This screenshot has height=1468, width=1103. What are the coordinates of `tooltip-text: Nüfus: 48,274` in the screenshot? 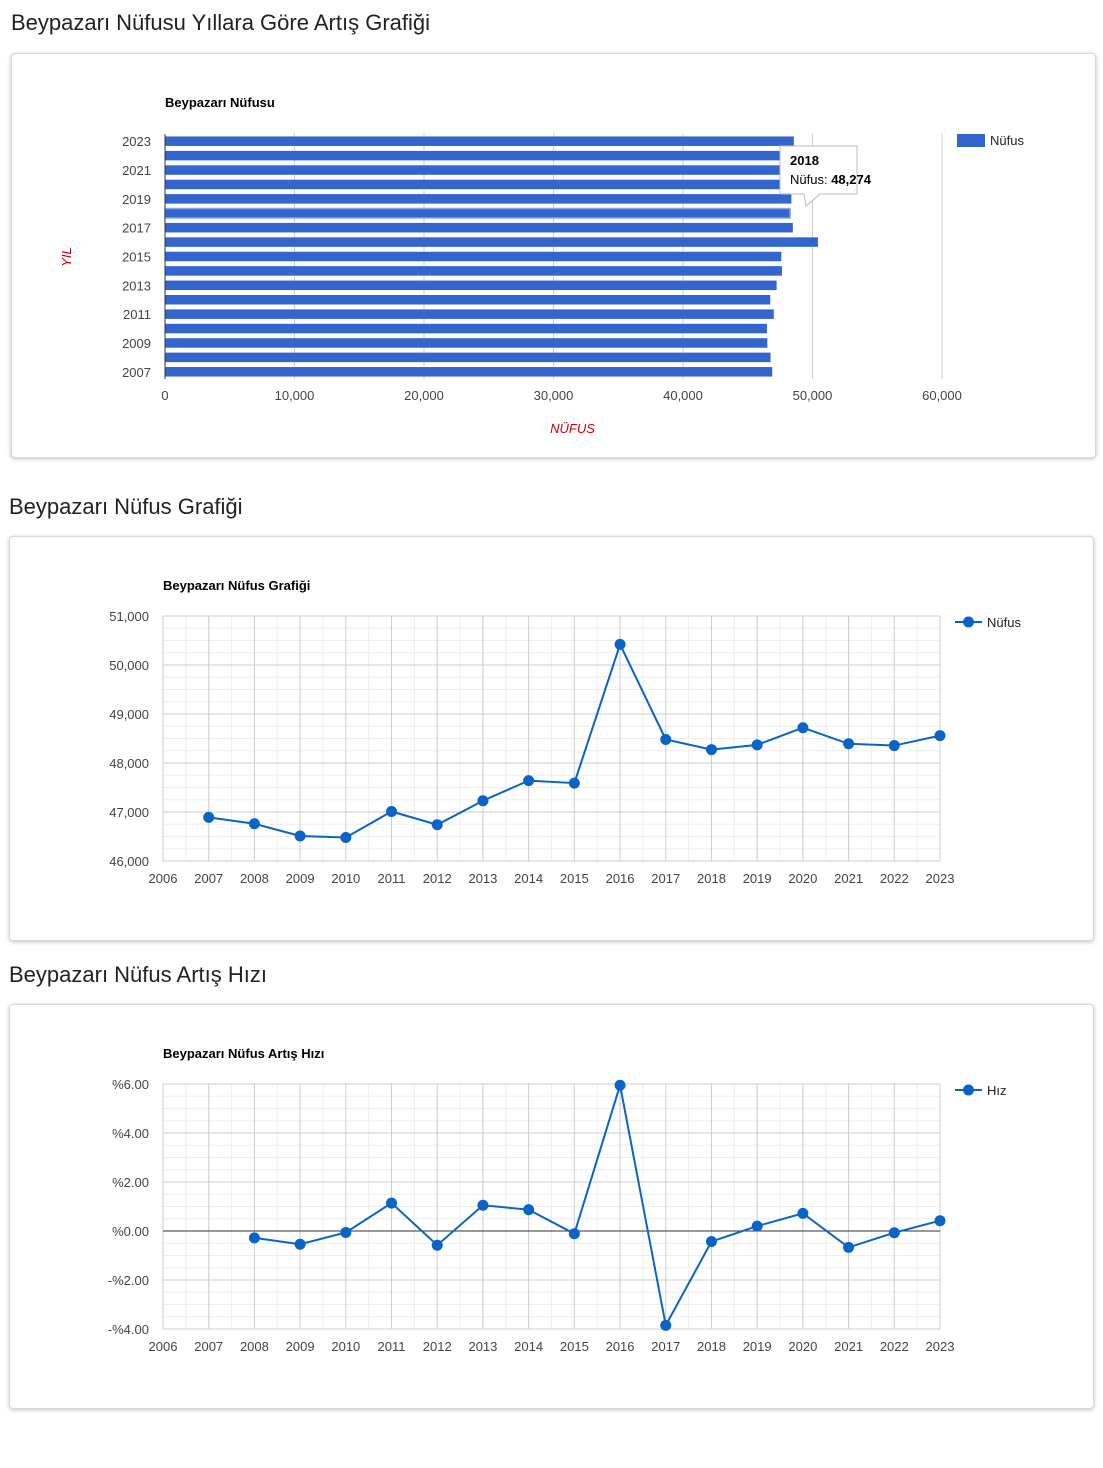 It's located at (831, 179).